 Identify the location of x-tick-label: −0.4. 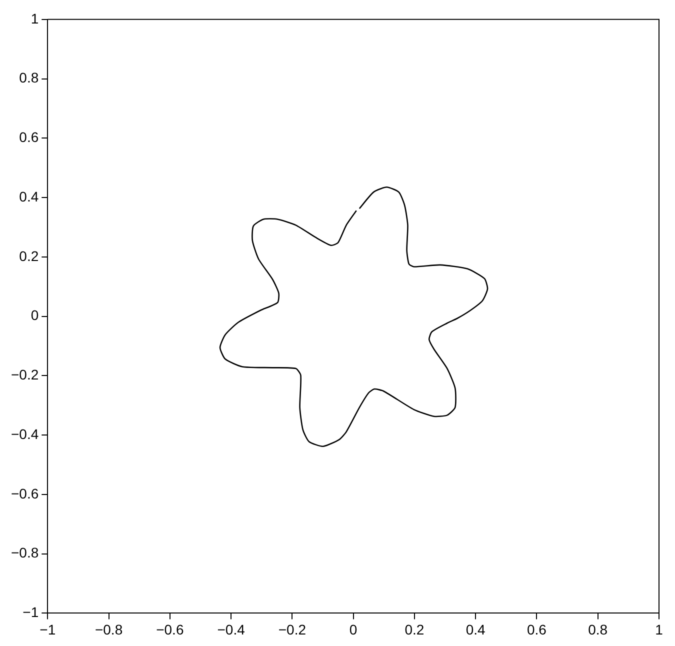
(231, 629).